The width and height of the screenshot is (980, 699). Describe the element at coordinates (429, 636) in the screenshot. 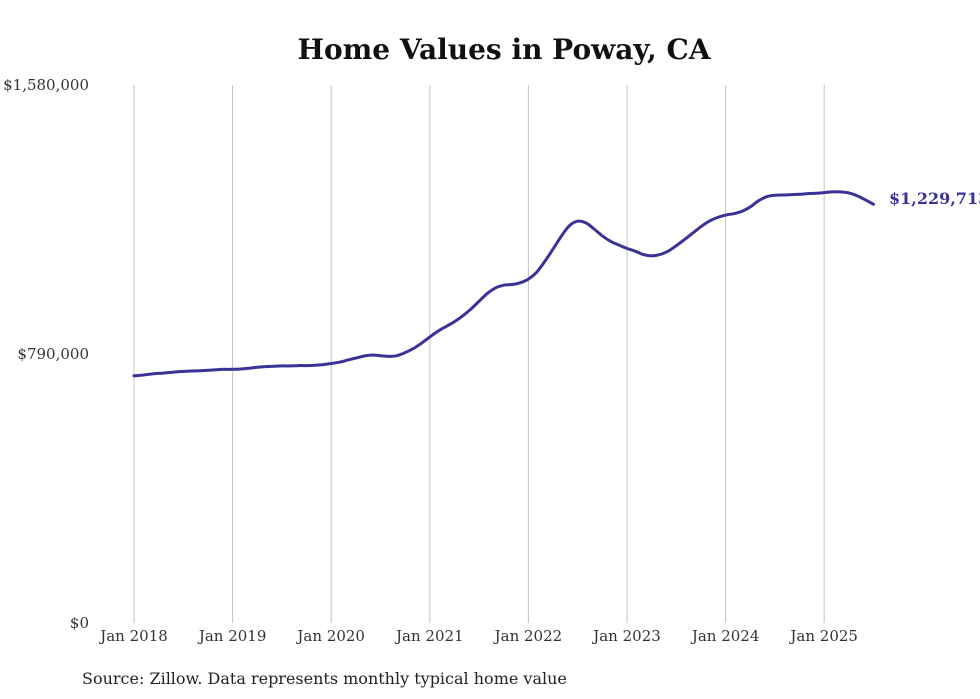

I see `x-tick-label: Jan 2021` at that location.